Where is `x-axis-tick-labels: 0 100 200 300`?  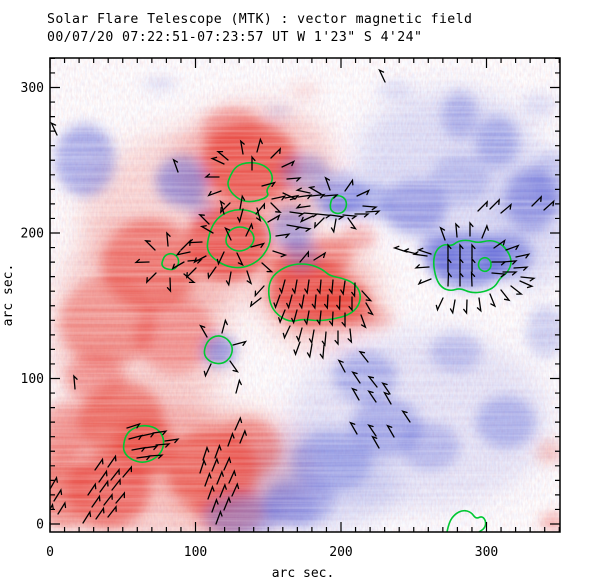
x-axis-tick-labels: 0 100 200 300 is located at coordinates (272, 552).